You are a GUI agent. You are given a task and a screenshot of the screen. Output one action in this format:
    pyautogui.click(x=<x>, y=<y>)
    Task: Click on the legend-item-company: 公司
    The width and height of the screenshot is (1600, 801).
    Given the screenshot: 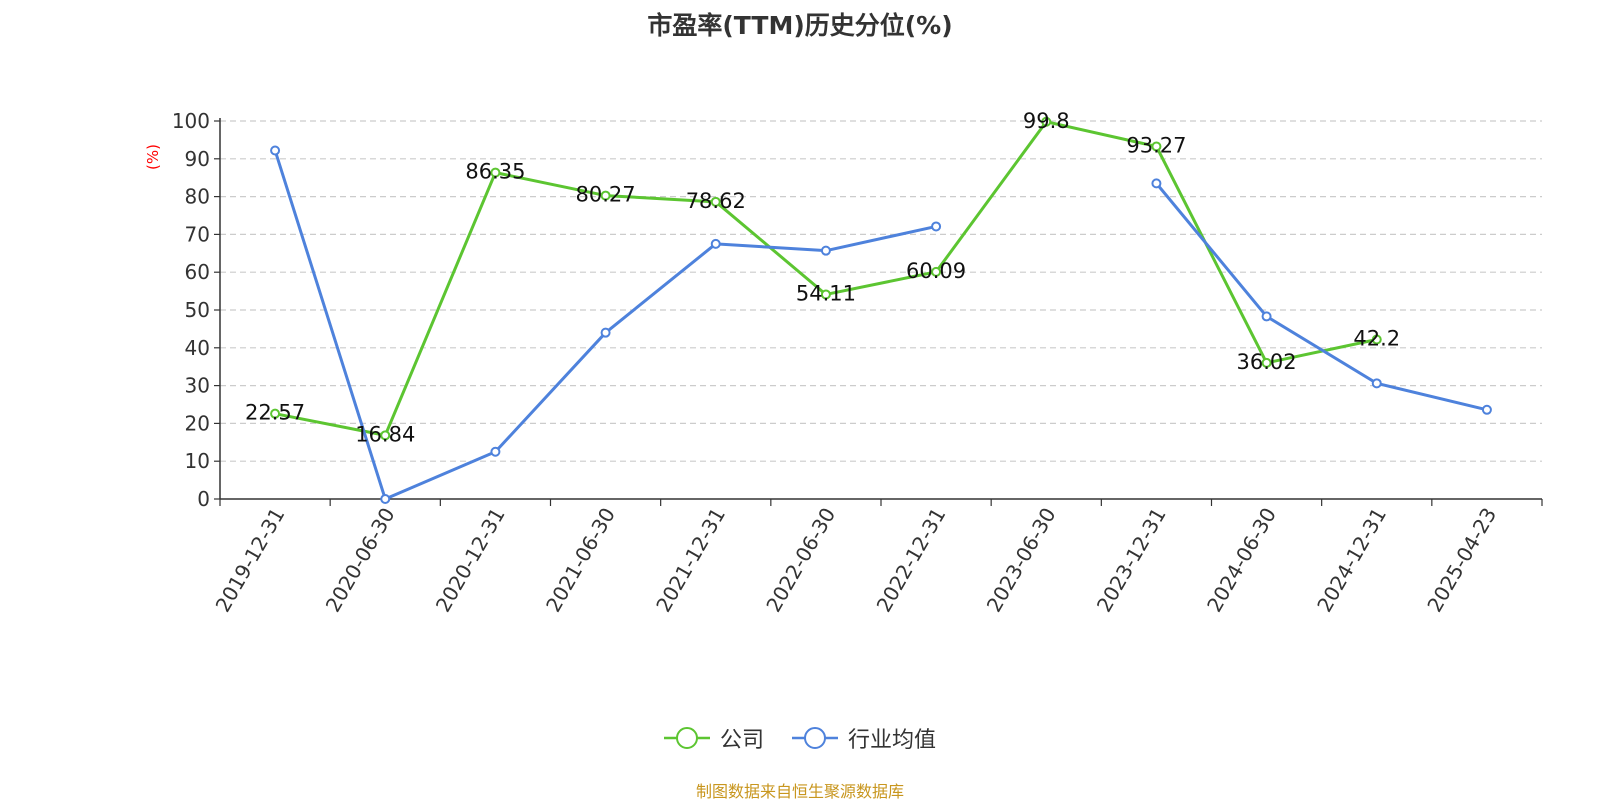 What is the action you would take?
    pyautogui.click(x=713, y=738)
    